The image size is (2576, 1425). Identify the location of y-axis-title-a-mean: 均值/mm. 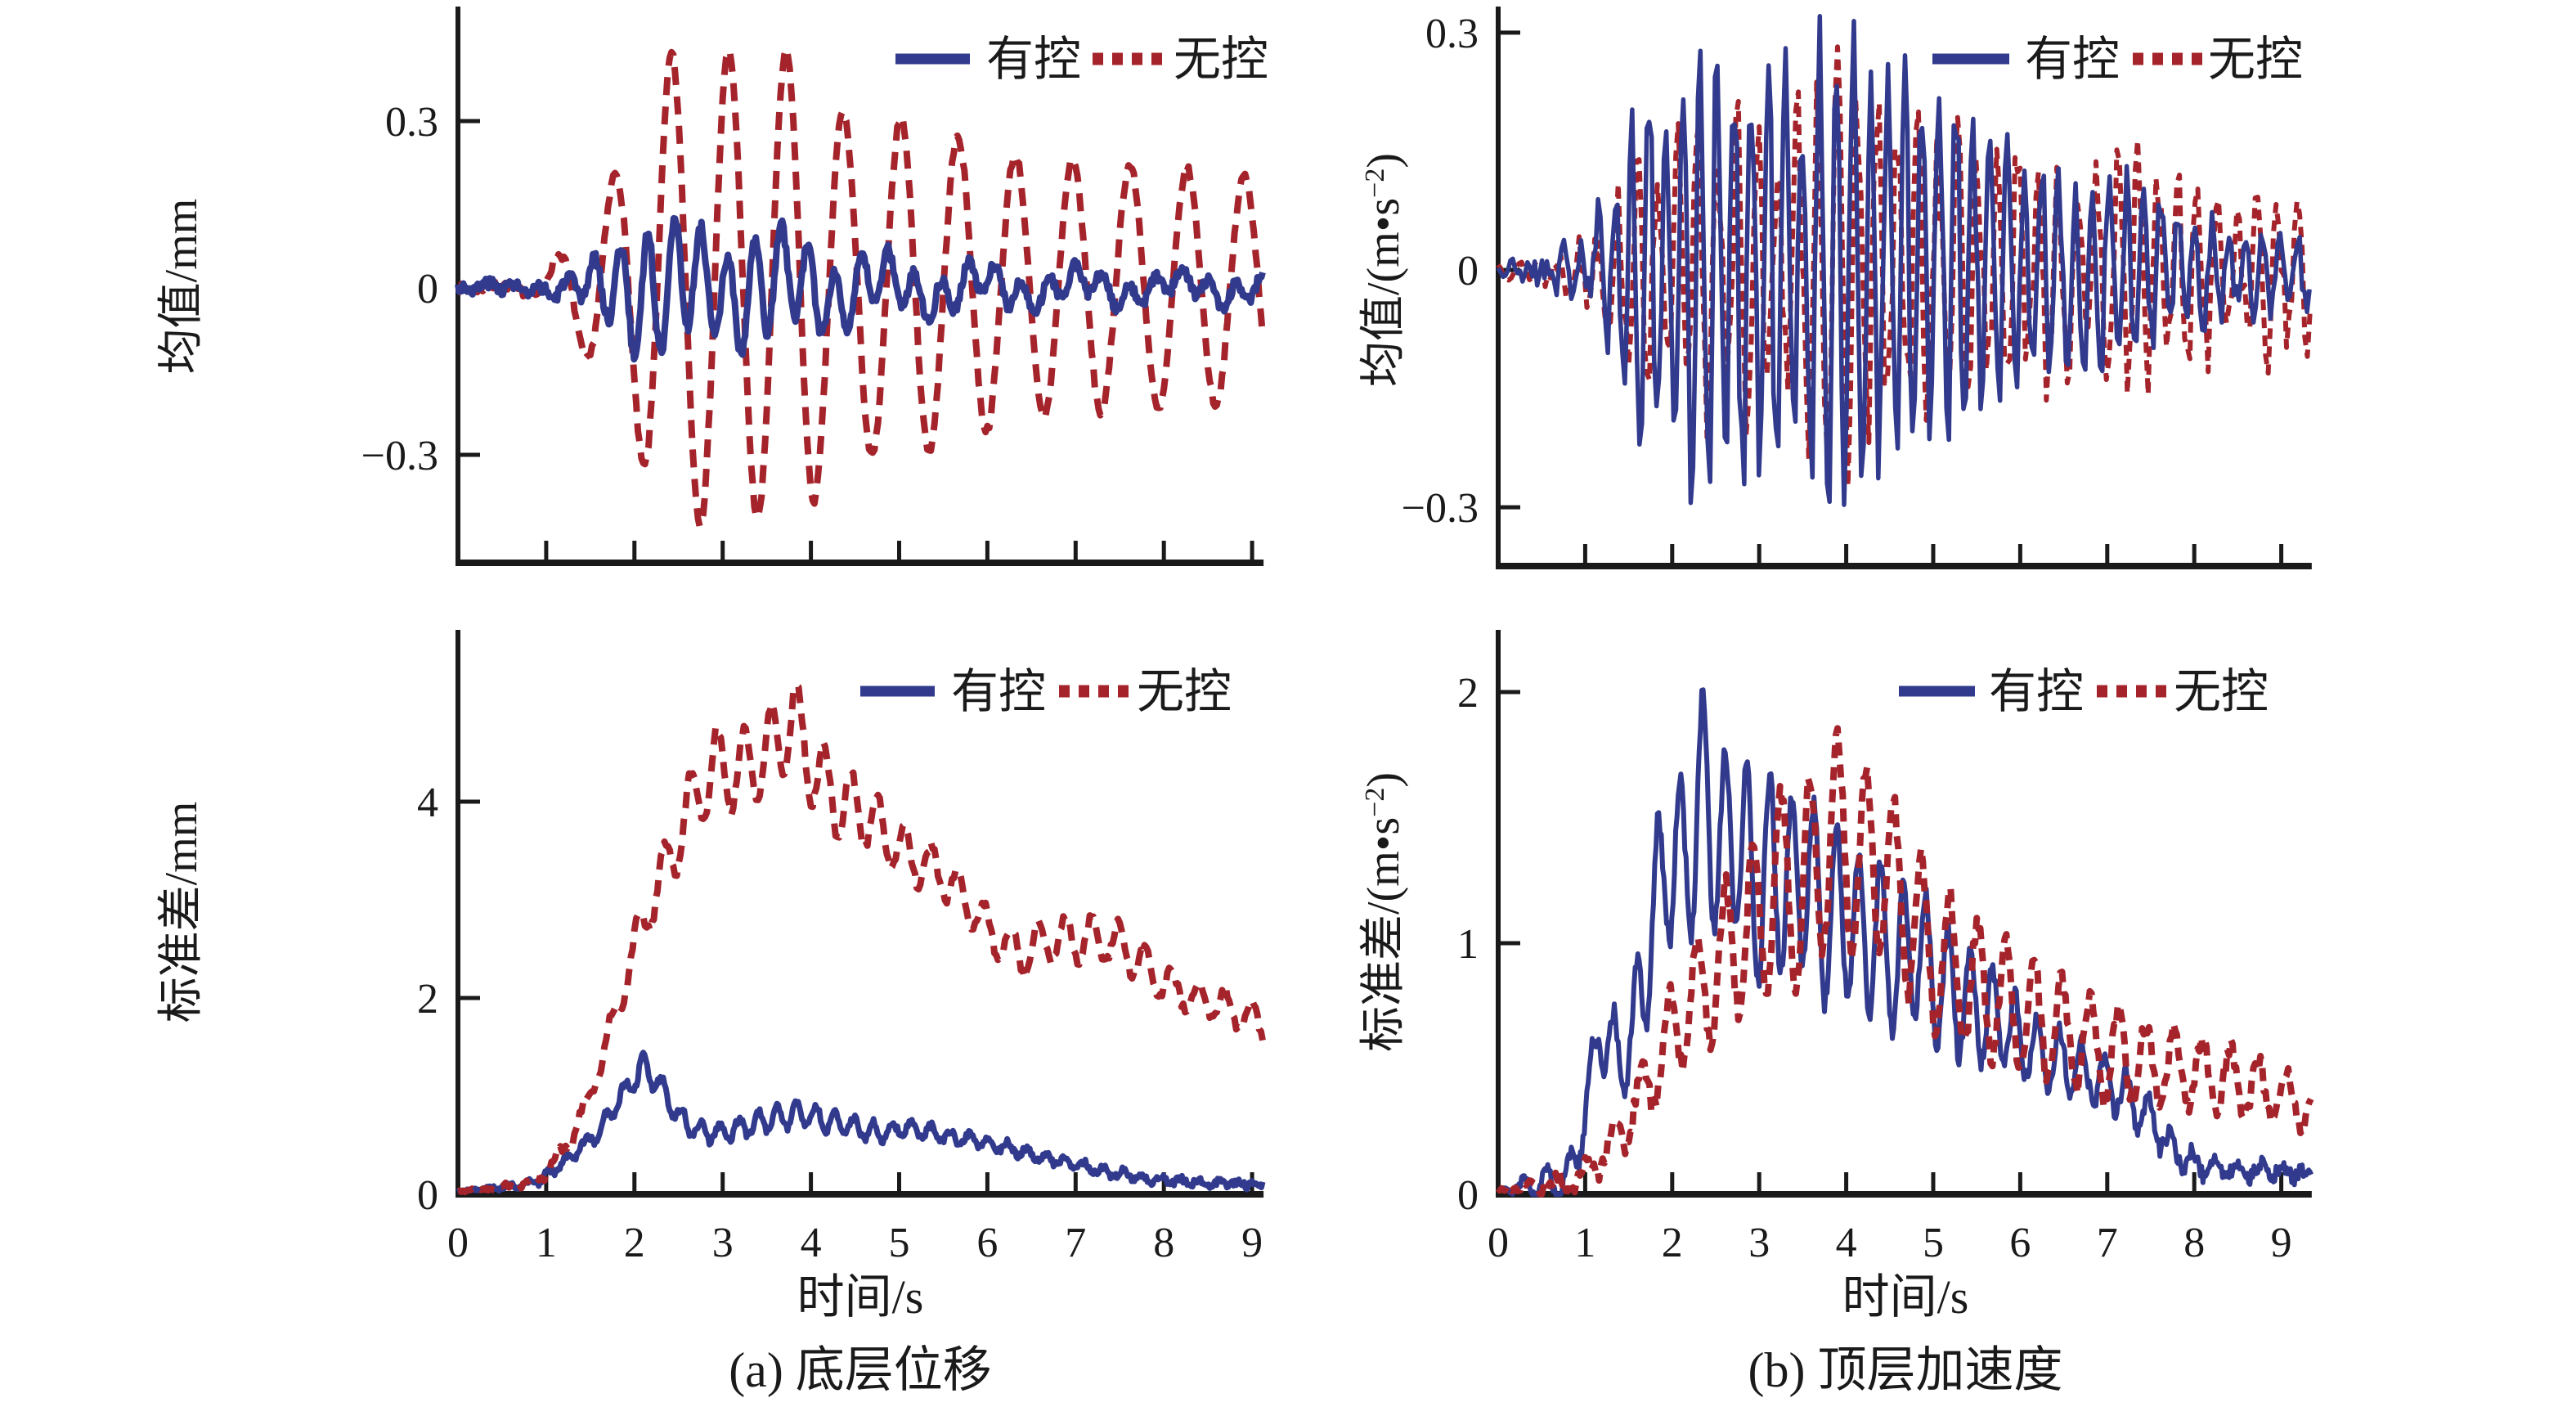
(181, 287).